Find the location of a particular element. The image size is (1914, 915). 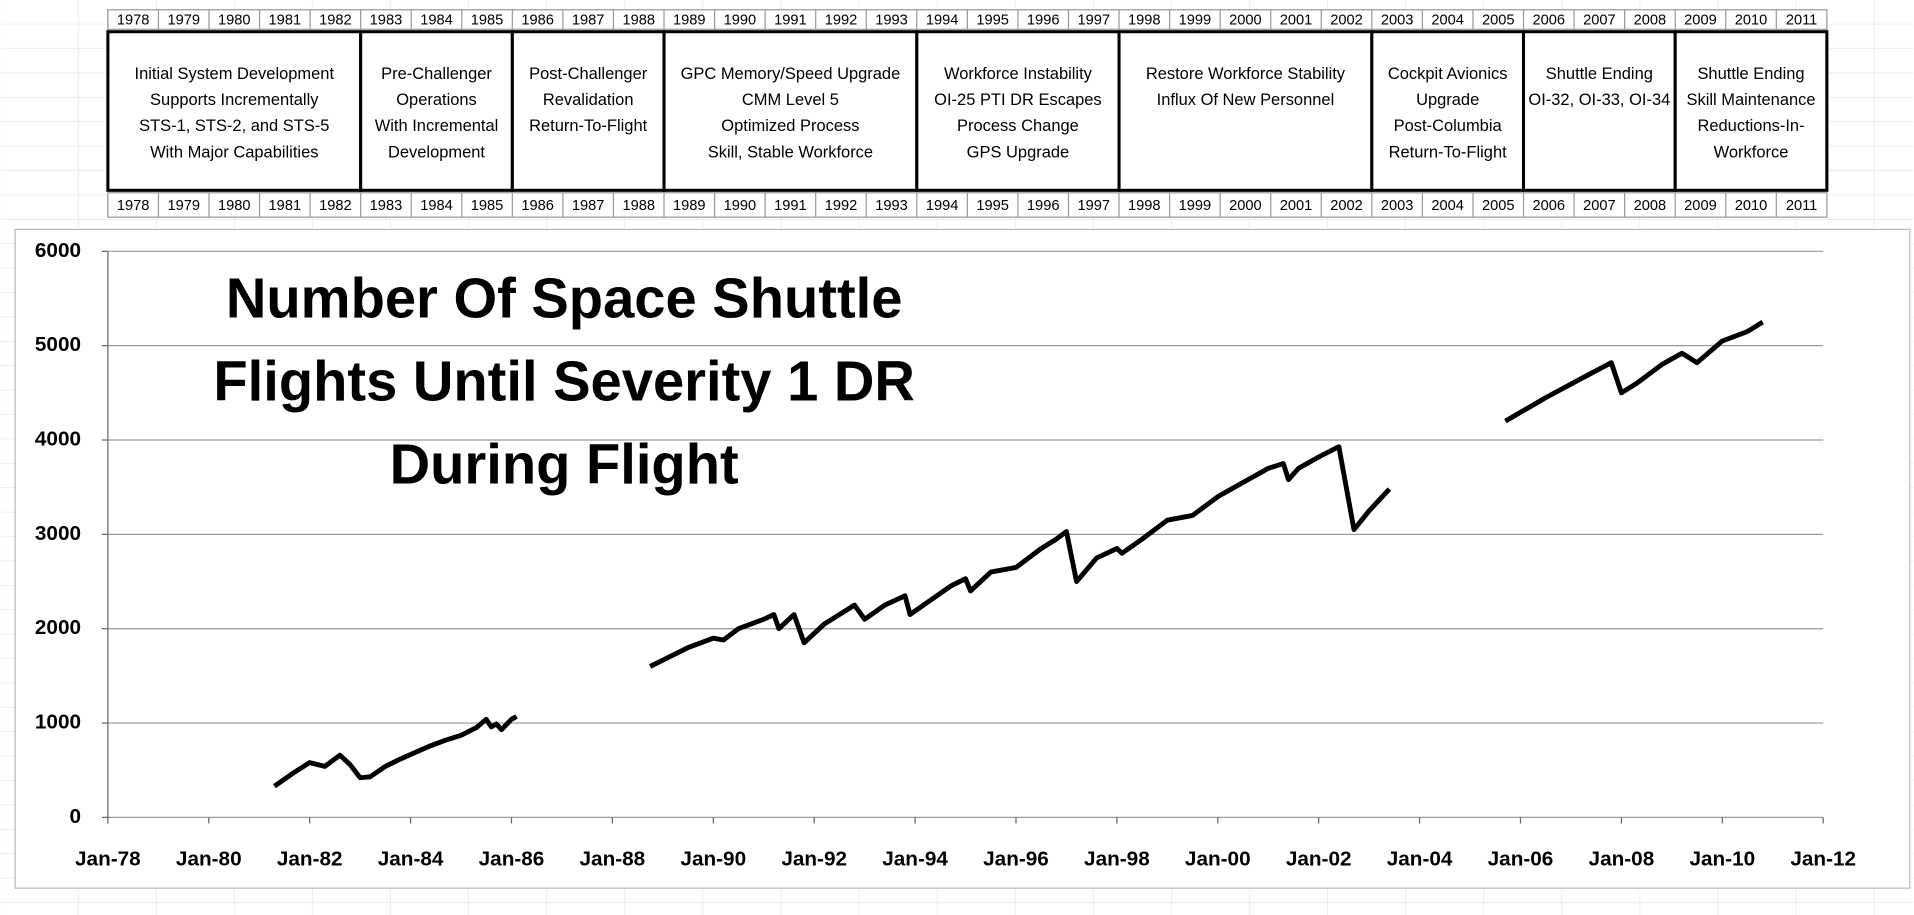

year-label: 1981 is located at coordinates (285, 206).